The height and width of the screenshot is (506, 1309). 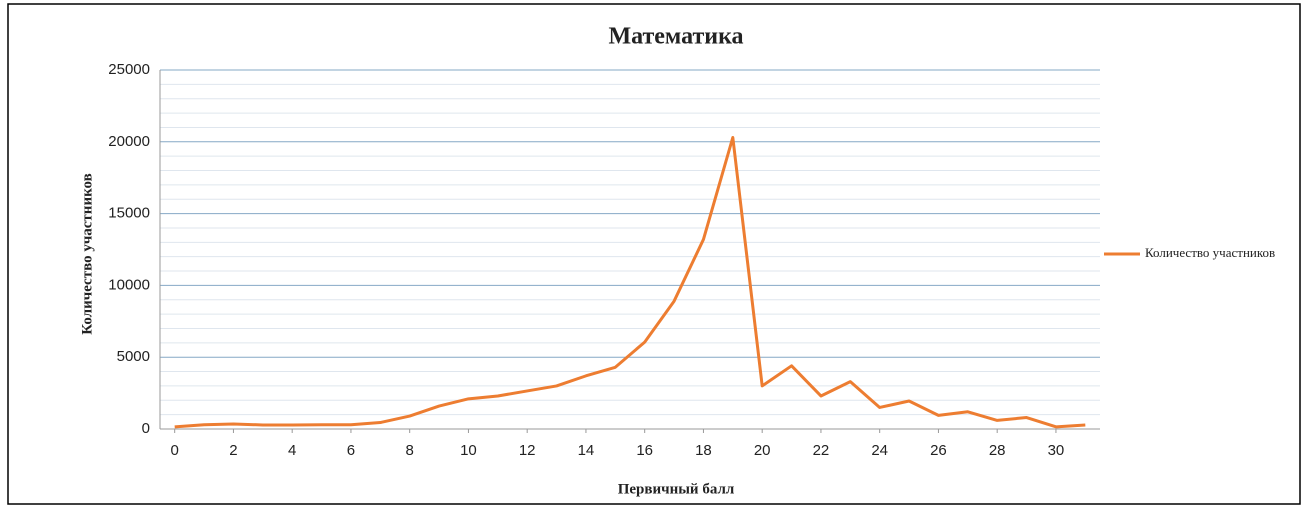 I want to click on y-tick-label: 10000, so click(x=129, y=284).